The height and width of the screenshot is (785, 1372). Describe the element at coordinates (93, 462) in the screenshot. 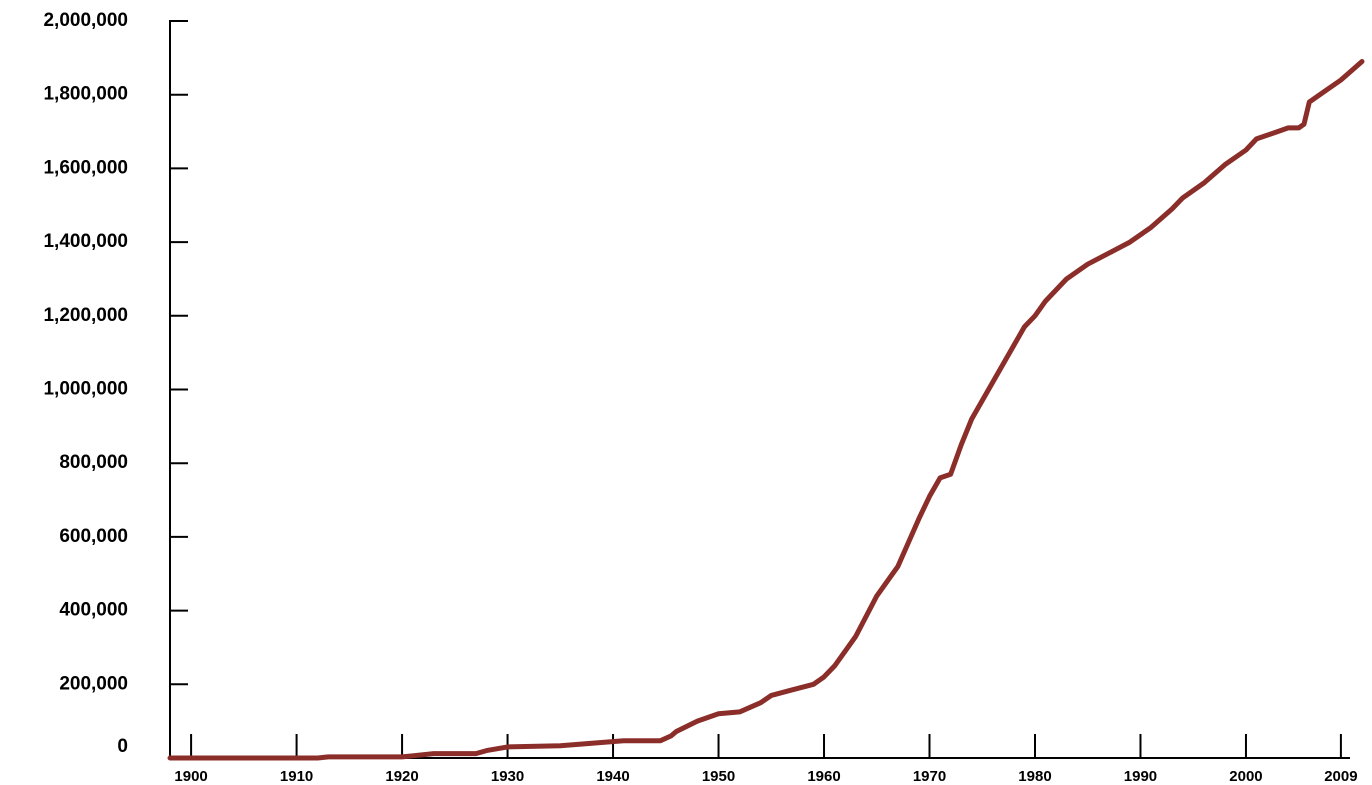

I see `y-tick-label: 800,000` at that location.